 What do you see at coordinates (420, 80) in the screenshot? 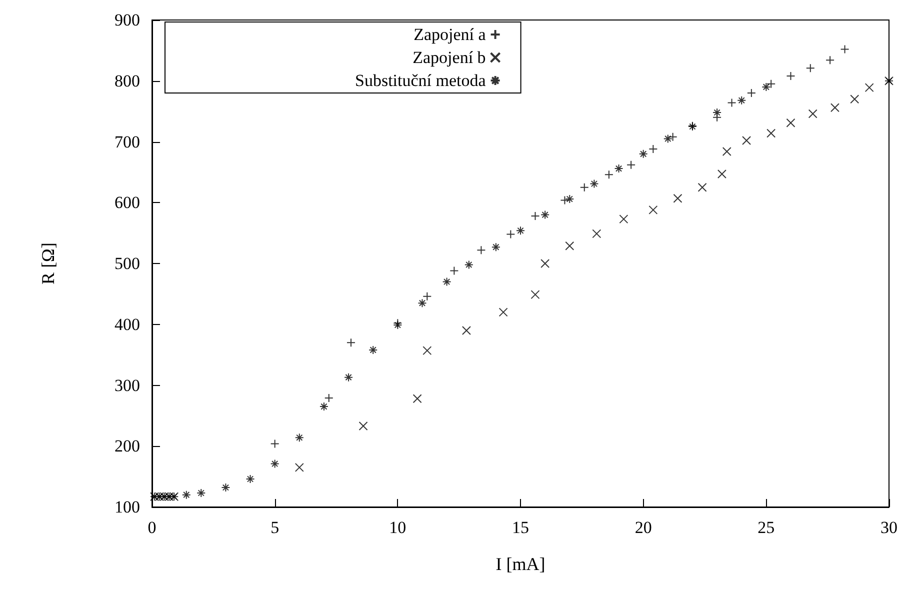
I see `legend-label: Substituční metoda` at bounding box center [420, 80].